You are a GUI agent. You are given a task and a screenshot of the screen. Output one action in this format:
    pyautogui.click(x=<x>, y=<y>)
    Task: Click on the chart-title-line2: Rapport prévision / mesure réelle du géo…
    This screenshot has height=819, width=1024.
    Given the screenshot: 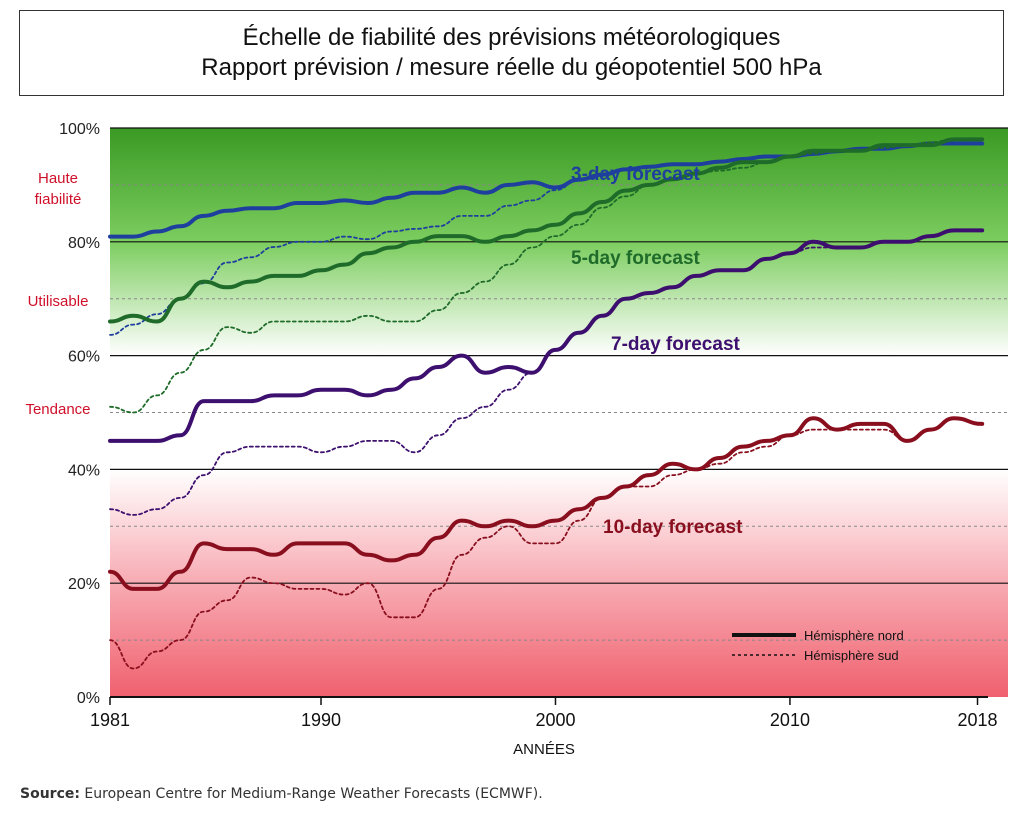 What is the action you would take?
    pyautogui.click(x=511, y=67)
    